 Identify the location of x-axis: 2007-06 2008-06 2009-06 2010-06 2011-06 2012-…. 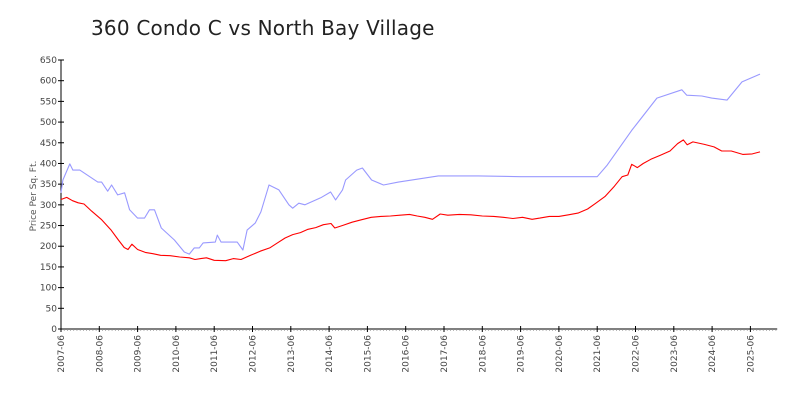
(417, 349).